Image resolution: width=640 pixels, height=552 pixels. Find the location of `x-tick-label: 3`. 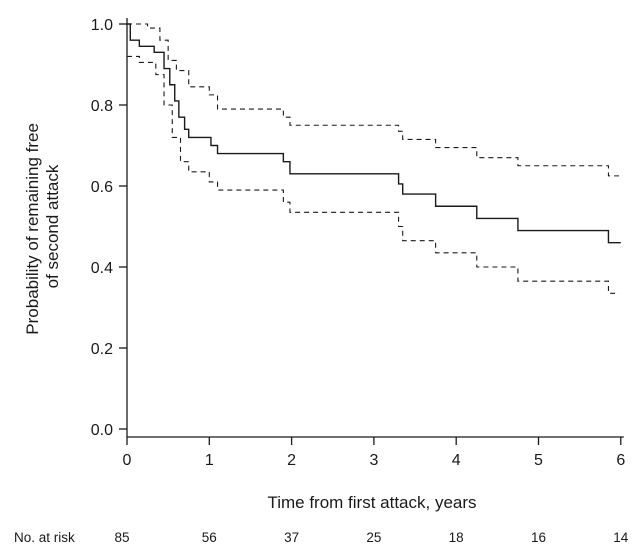

x-tick-label: 3 is located at coordinates (373, 460).